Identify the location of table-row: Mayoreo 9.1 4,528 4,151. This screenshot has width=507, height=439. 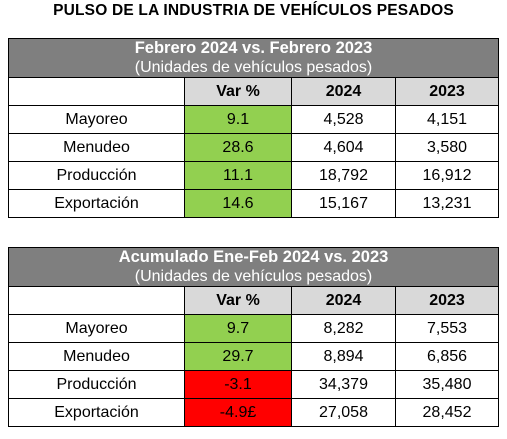
(253, 119).